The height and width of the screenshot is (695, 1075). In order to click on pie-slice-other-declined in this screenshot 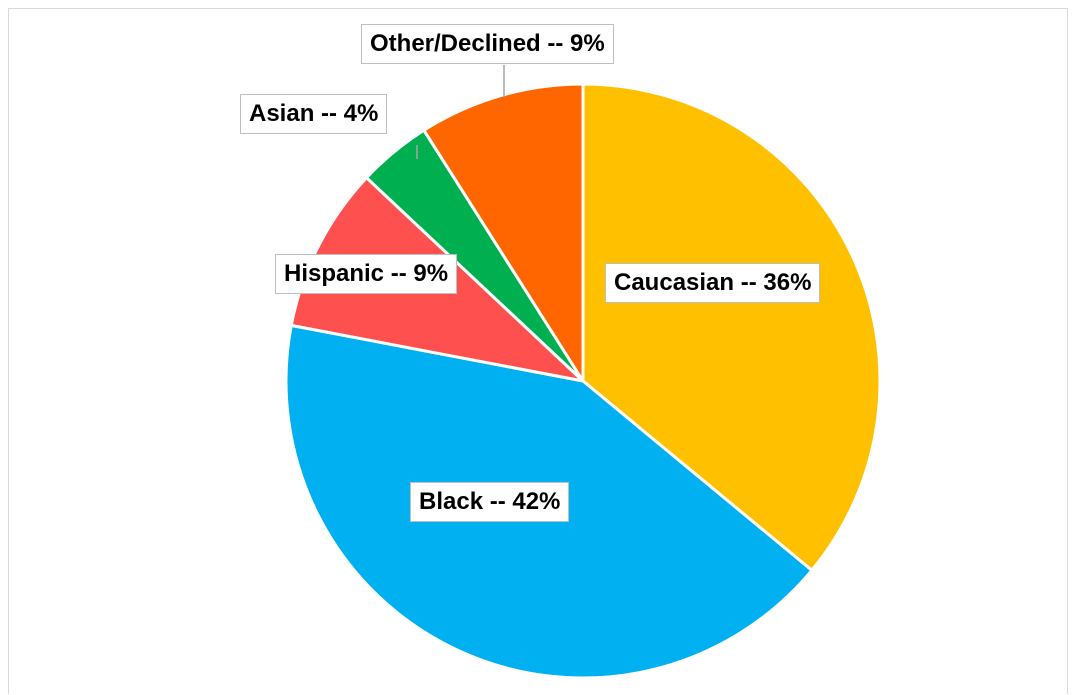, I will do `click(503, 232)`.